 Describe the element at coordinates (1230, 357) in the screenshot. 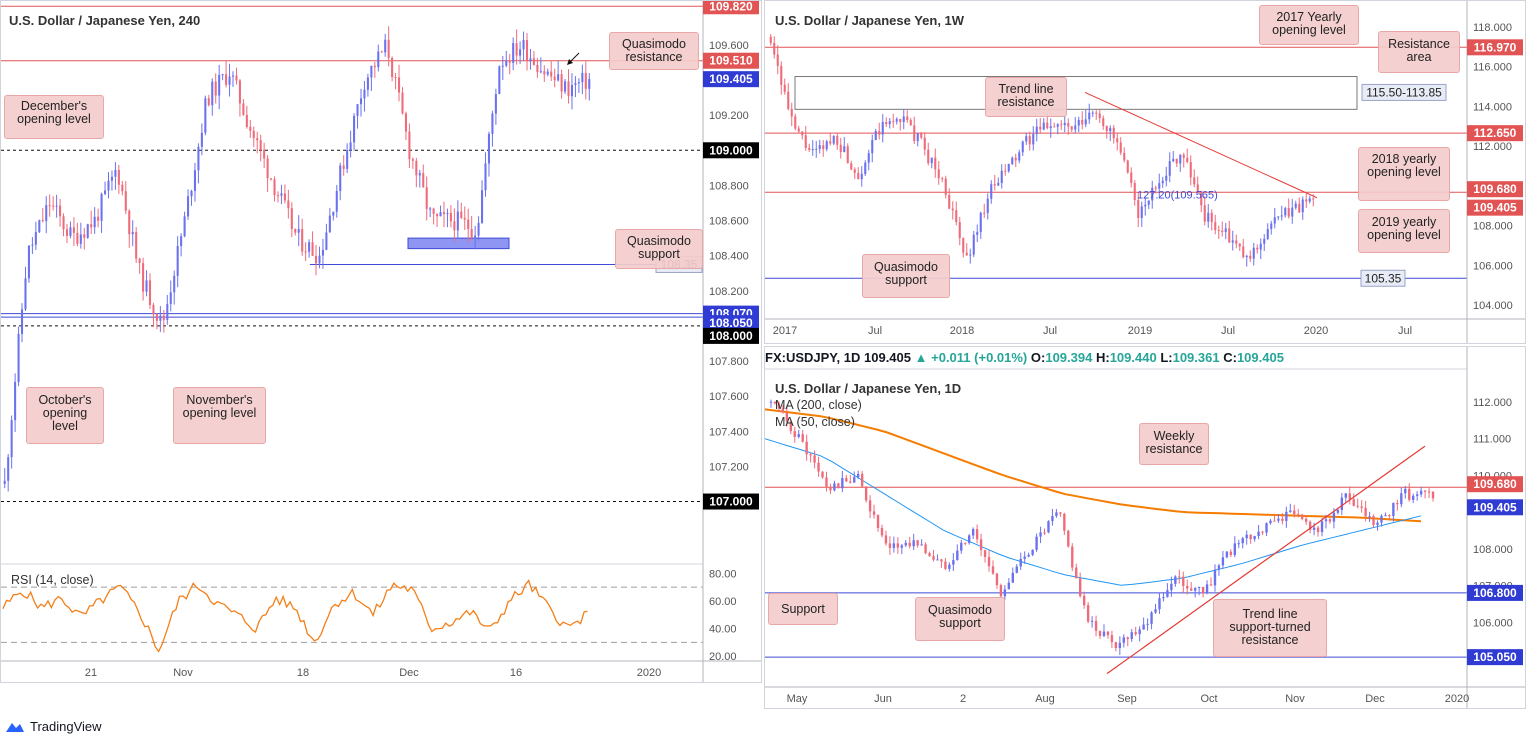

I see `close-label: C:` at that location.